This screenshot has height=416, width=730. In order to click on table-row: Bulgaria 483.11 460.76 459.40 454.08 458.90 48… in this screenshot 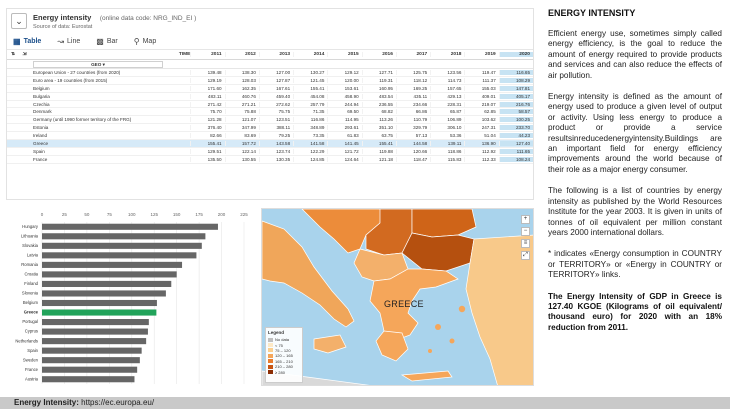, I will do `click(270, 97)`.